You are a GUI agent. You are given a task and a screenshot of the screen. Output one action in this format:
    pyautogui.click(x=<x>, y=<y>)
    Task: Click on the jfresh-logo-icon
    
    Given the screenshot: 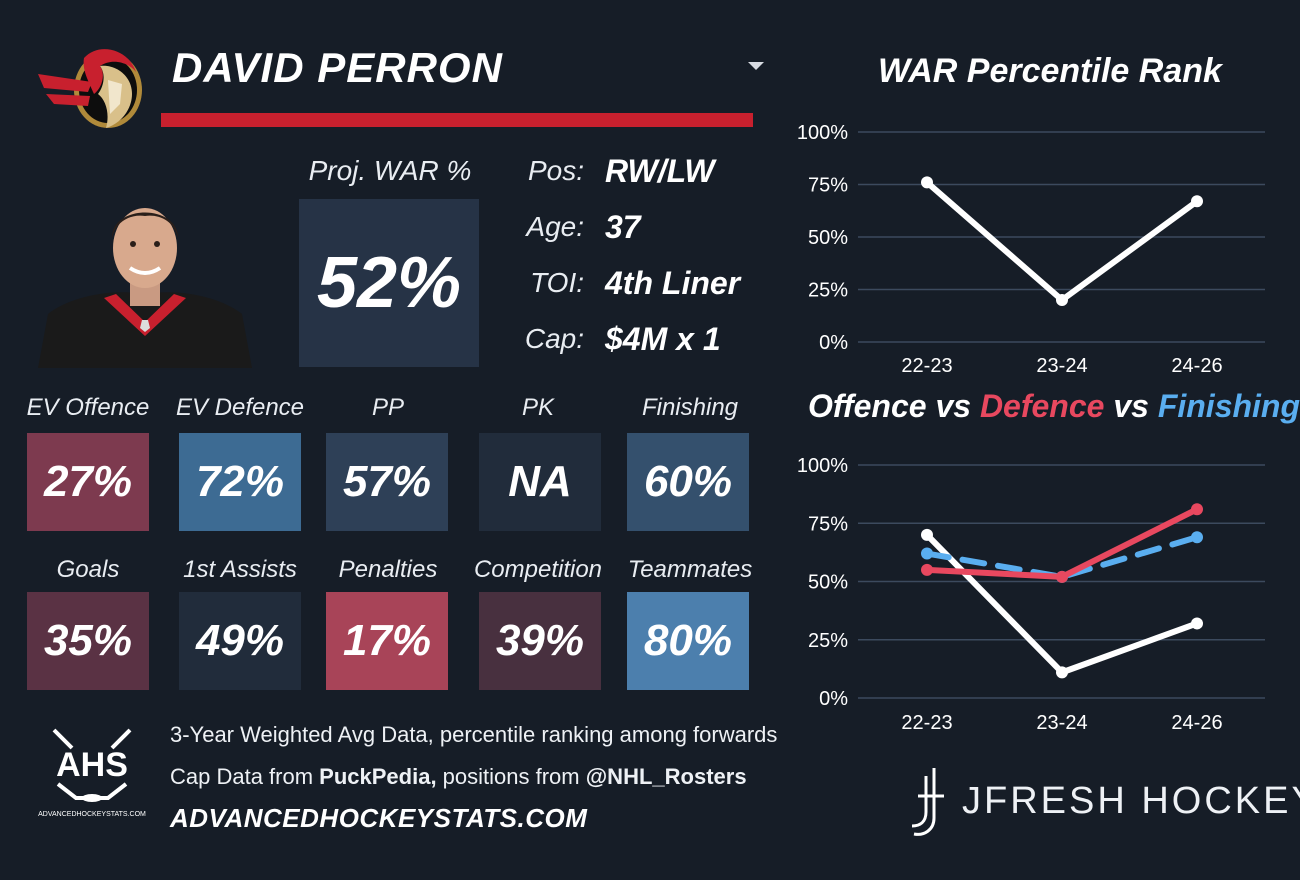 What is the action you would take?
    pyautogui.click(x=929, y=802)
    